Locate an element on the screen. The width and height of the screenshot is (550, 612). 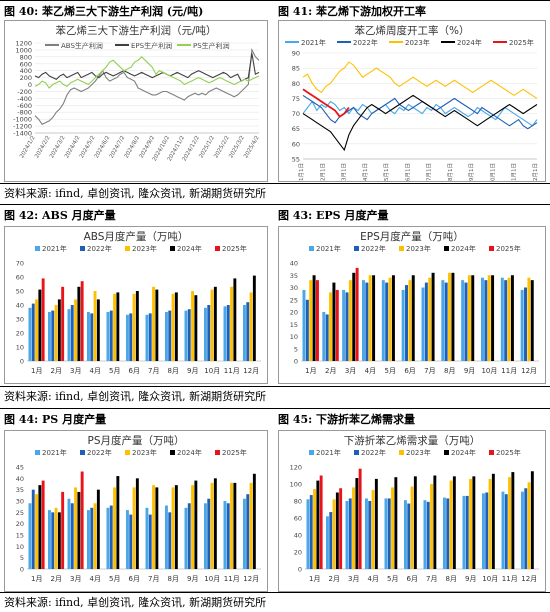
bar-demand-2023年-4月 is located at coordinates (373, 529).